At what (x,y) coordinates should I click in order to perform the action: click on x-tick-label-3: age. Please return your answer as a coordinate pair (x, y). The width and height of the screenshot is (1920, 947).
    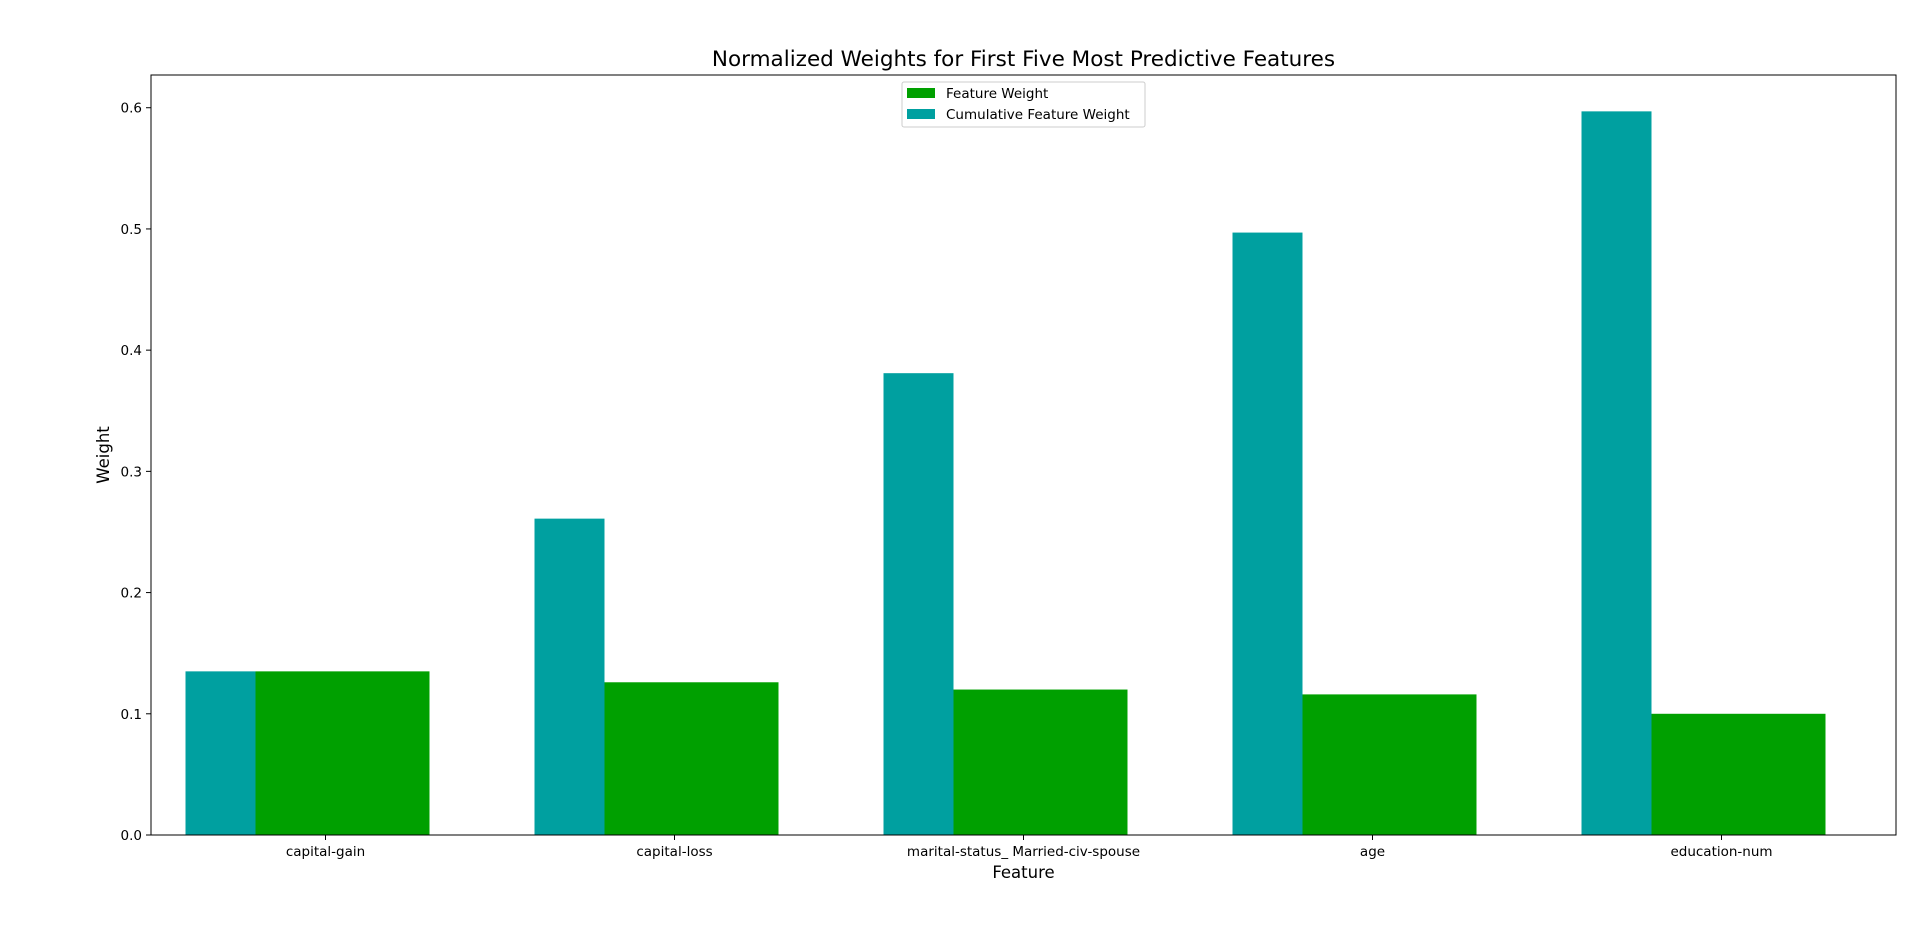
    Looking at the image, I should click on (1372, 852).